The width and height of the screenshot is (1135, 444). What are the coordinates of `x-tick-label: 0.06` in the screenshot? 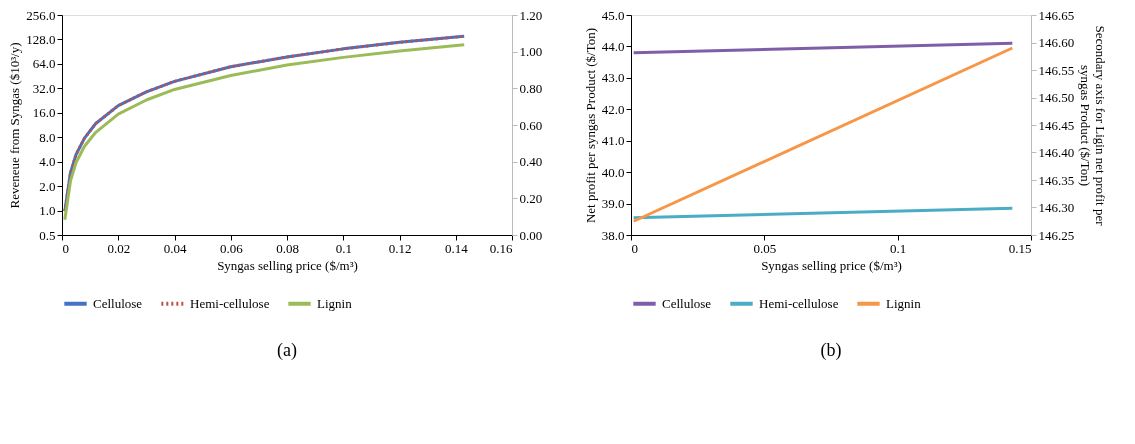 It's located at (231, 248).